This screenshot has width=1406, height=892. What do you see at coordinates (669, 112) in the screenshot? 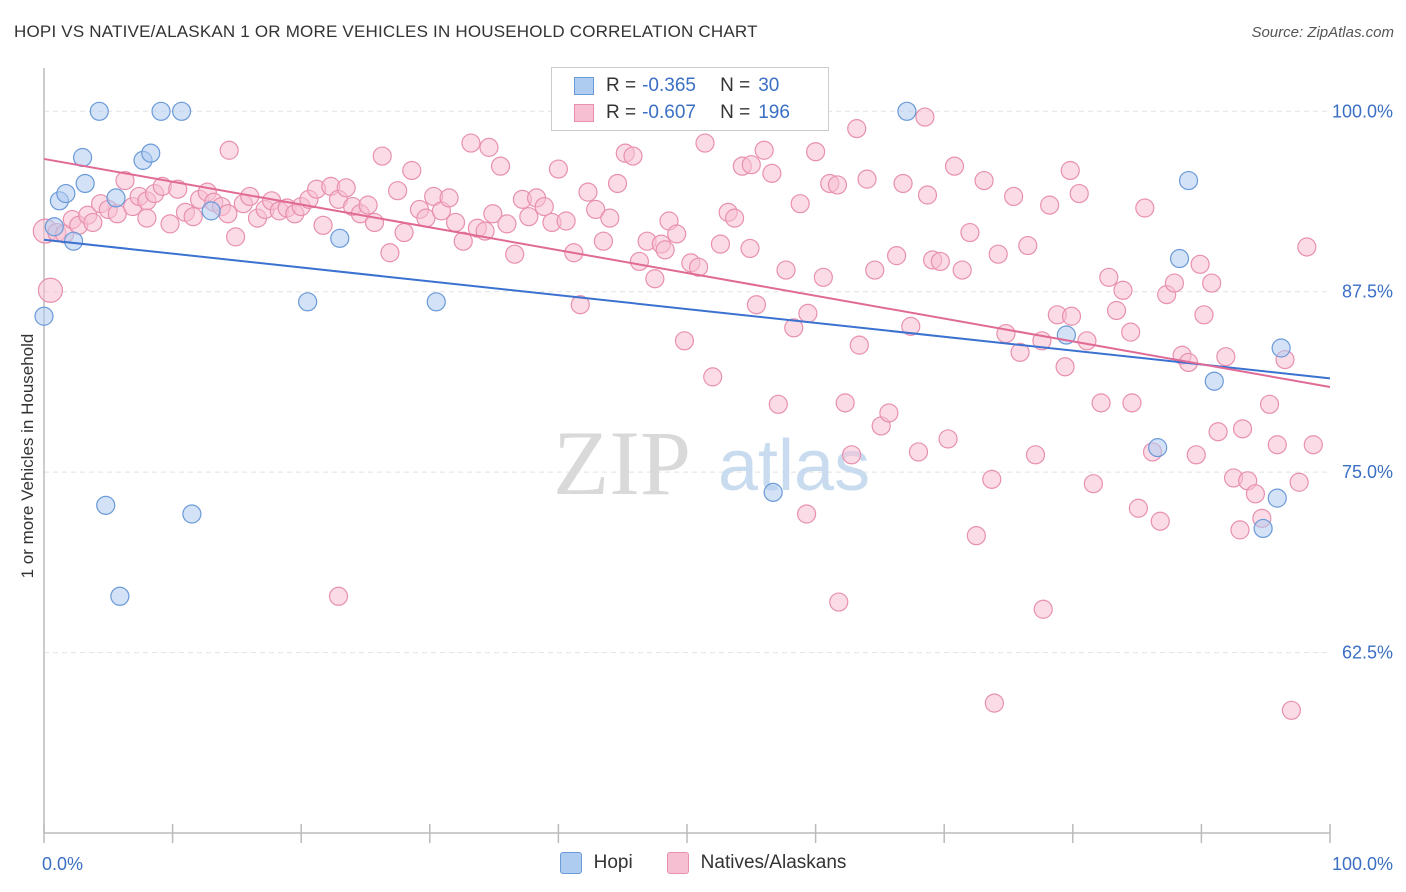
I see `natives-r-value: -0.607` at bounding box center [669, 112].